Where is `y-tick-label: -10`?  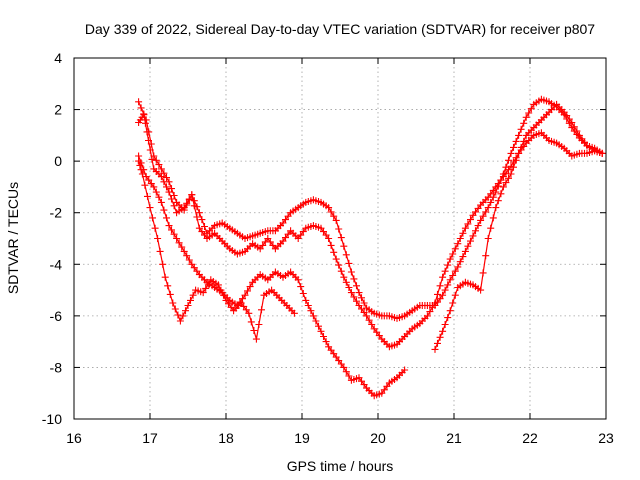 y-tick-label: -10 is located at coordinates (52, 419).